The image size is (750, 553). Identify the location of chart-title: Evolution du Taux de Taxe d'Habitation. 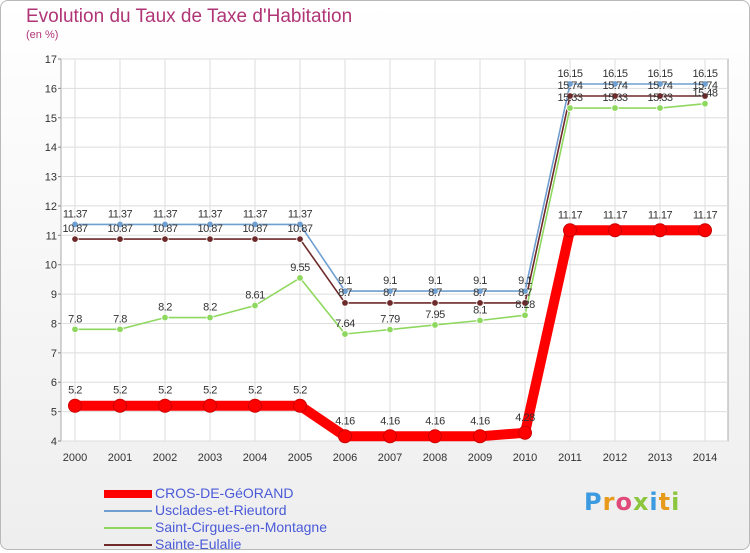
(189, 16).